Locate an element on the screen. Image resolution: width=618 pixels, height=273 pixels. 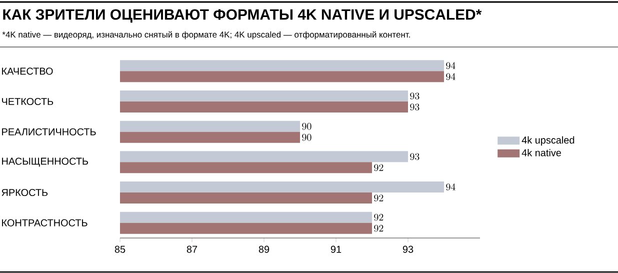
x-tick-label: 87 is located at coordinates (192, 249).